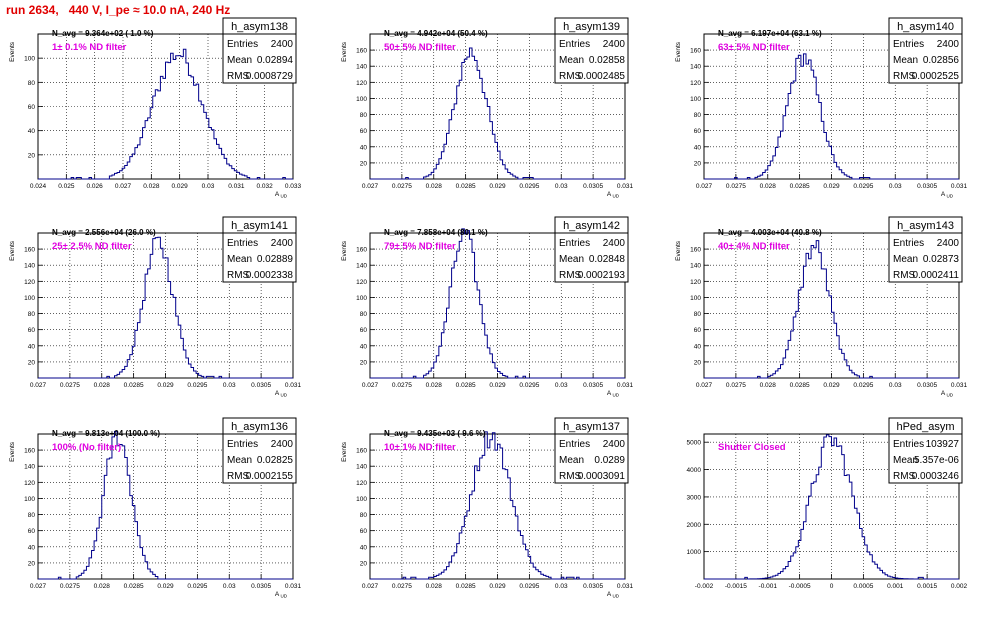  What do you see at coordinates (927, 186) in the screenshot?
I see `x-tick-label: 0.0305` at bounding box center [927, 186].